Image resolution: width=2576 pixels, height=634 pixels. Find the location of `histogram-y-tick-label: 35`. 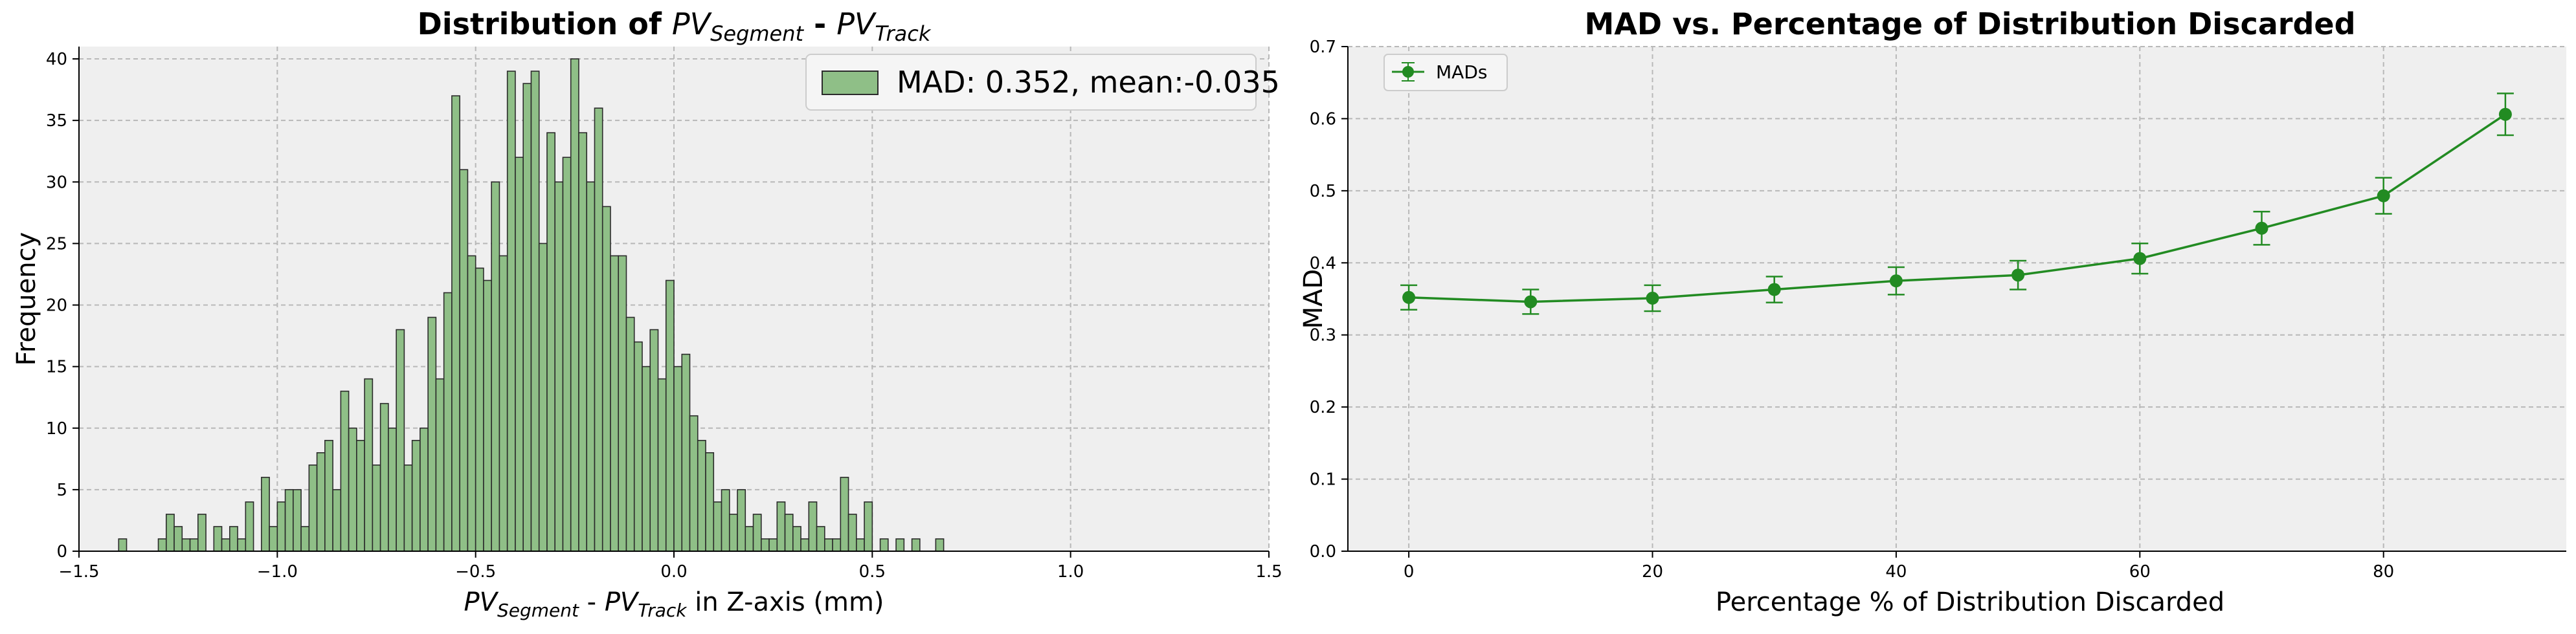

histogram-y-tick-label: 35 is located at coordinates (56, 121).